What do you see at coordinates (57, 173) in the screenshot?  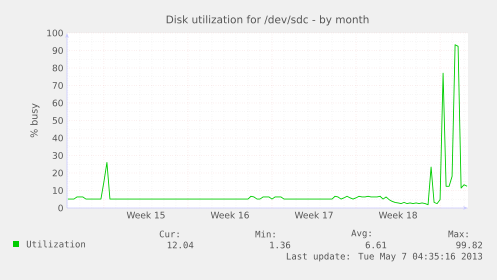 I see `y-tick-label: 20` at bounding box center [57, 173].